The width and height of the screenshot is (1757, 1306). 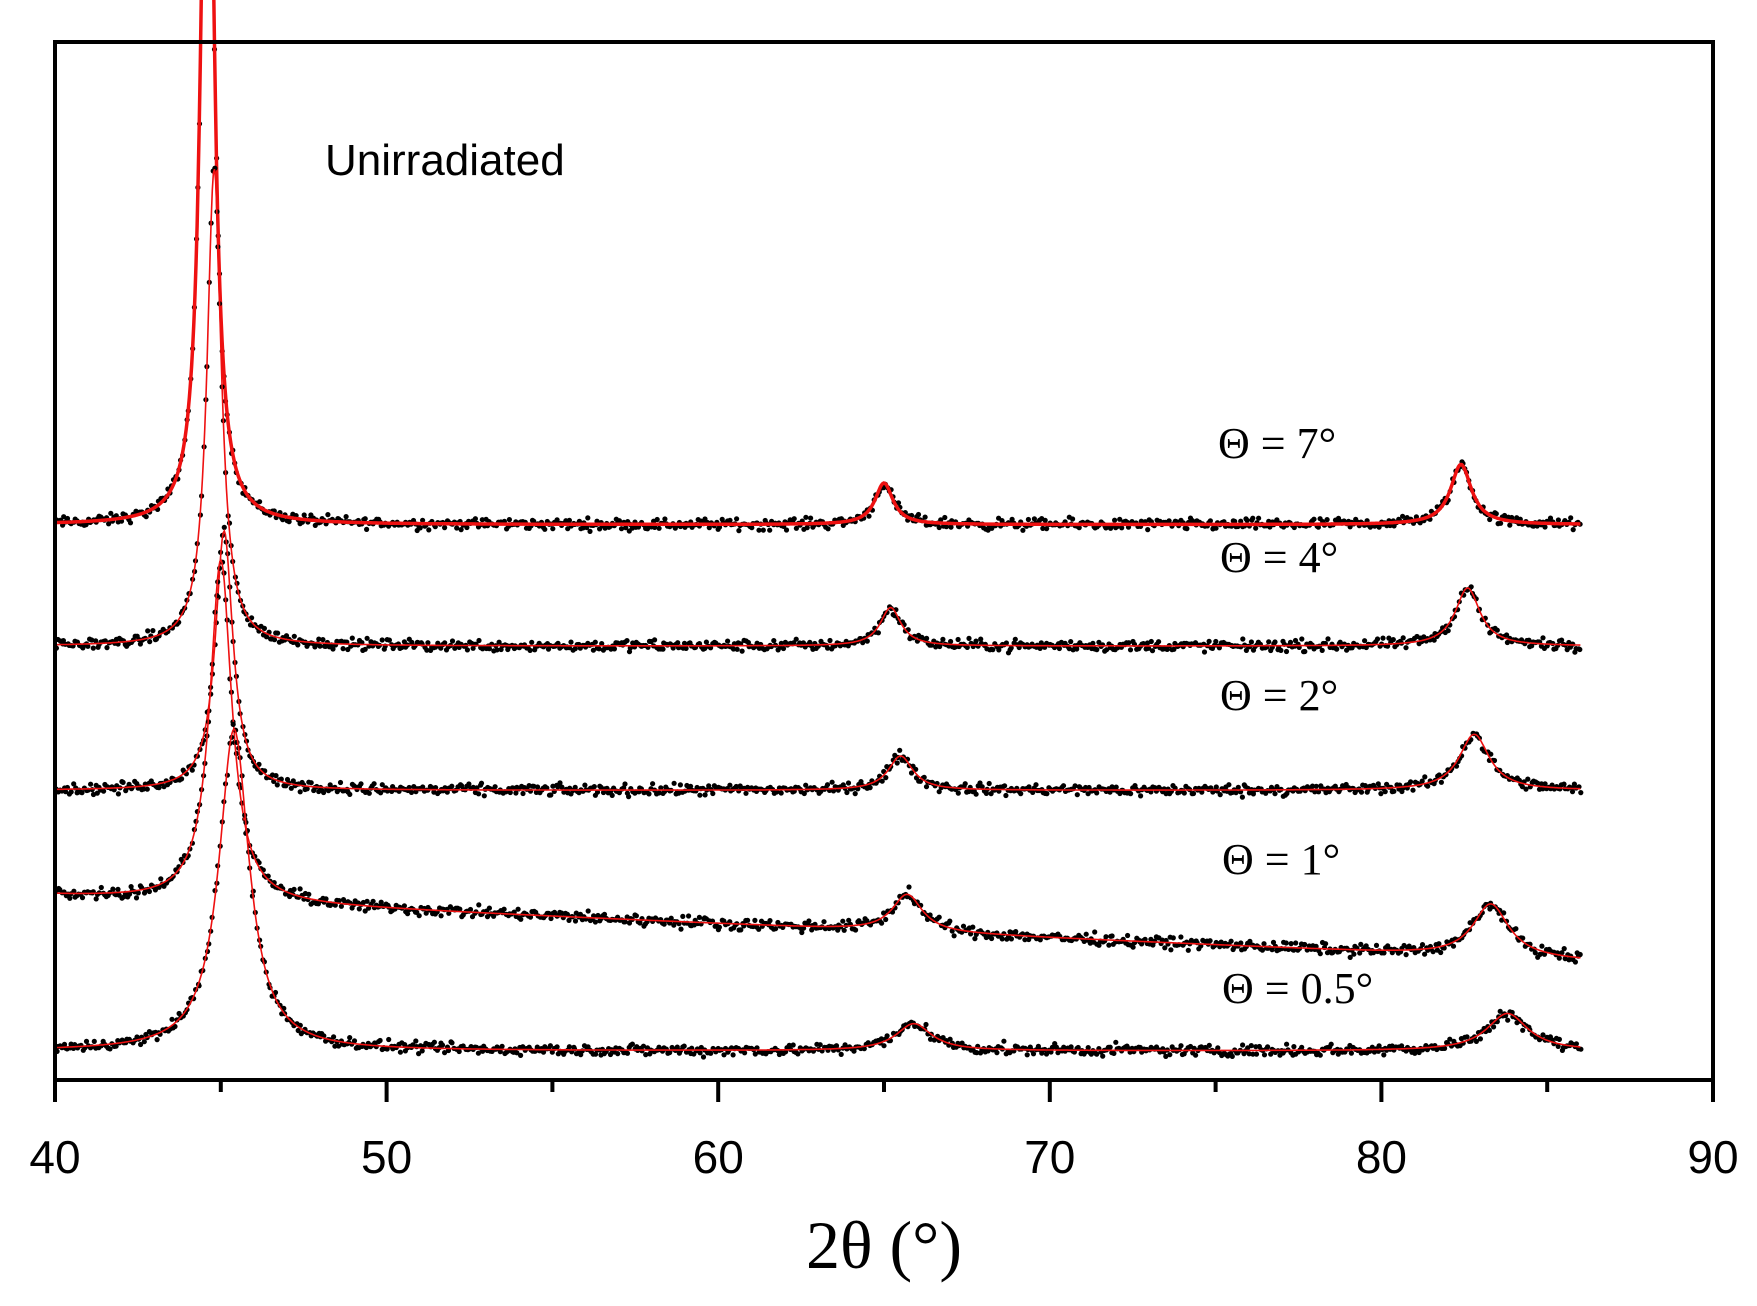 What do you see at coordinates (1281, 859) in the screenshot?
I see `series-4-label: Θ = 1°` at bounding box center [1281, 859].